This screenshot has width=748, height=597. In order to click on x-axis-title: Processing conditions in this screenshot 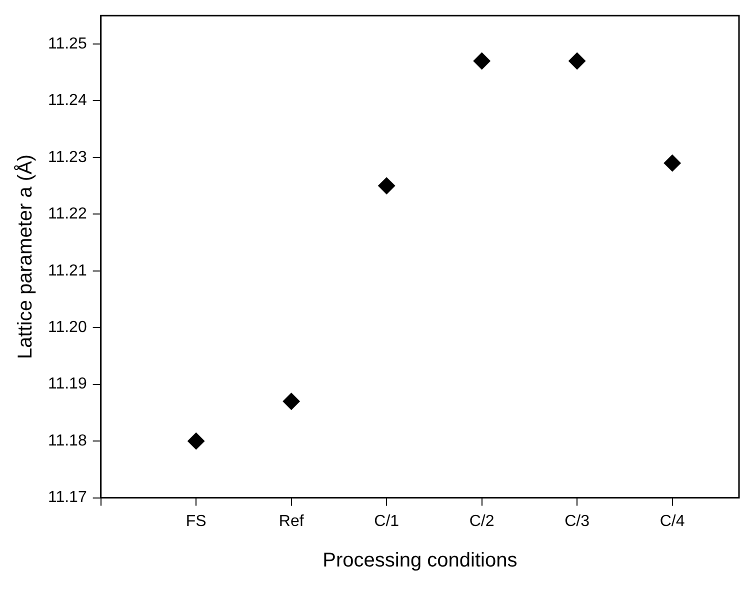, I will do `click(420, 561)`.